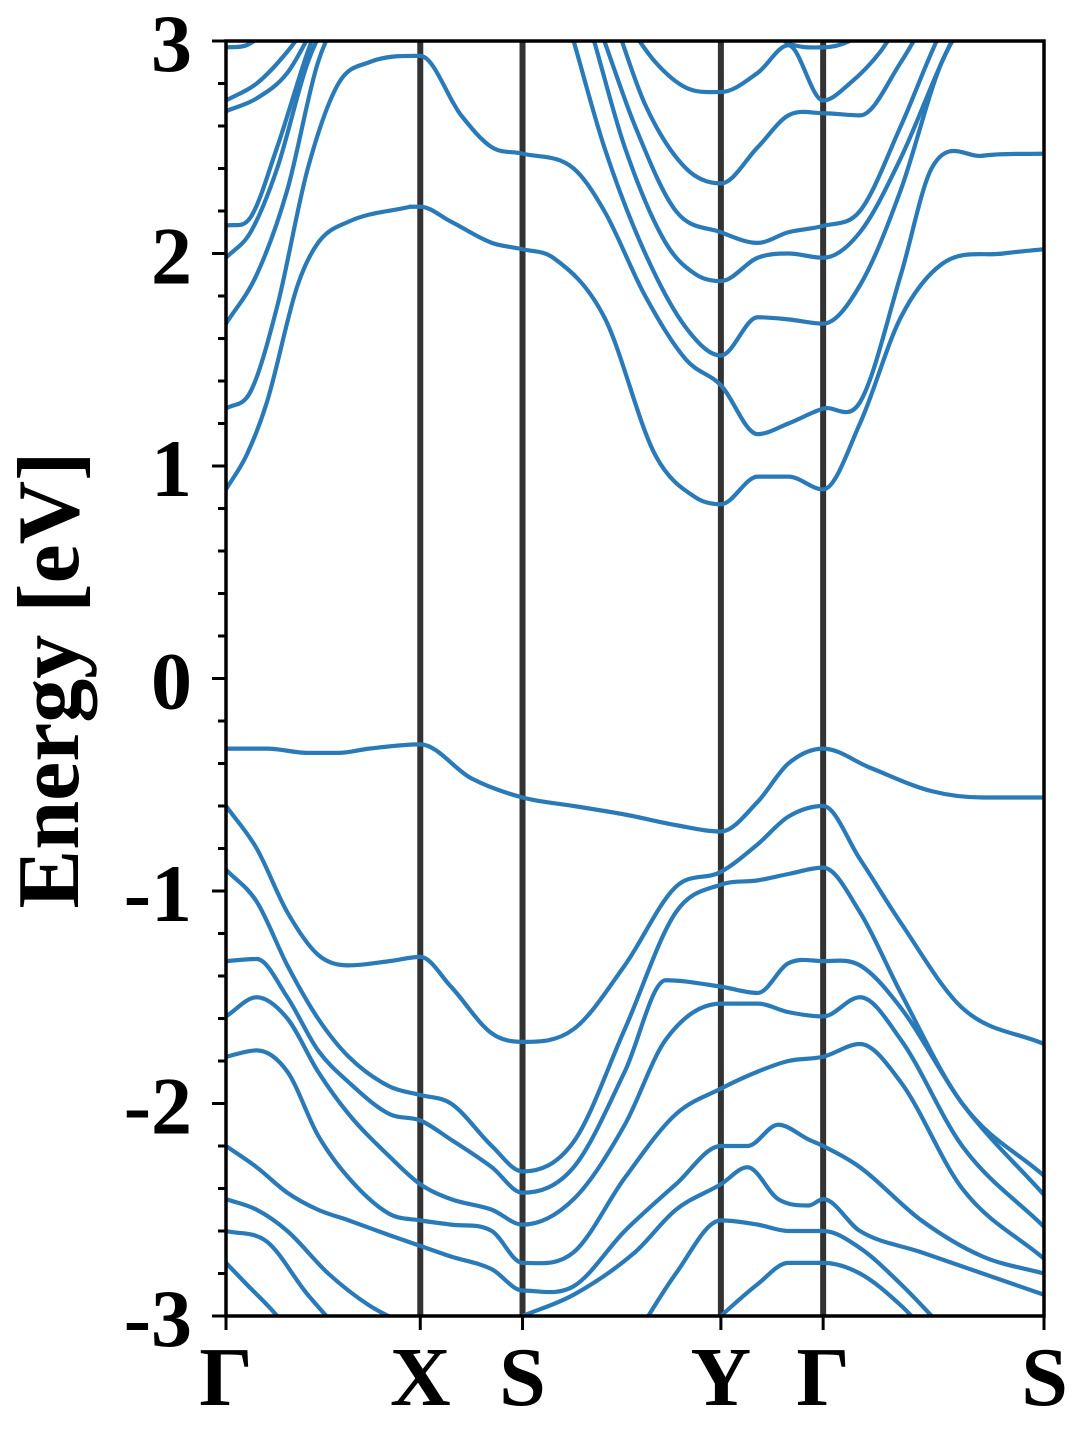 This screenshot has width=1080, height=1440. I want to click on x-tick-label: X, so click(420, 1377).